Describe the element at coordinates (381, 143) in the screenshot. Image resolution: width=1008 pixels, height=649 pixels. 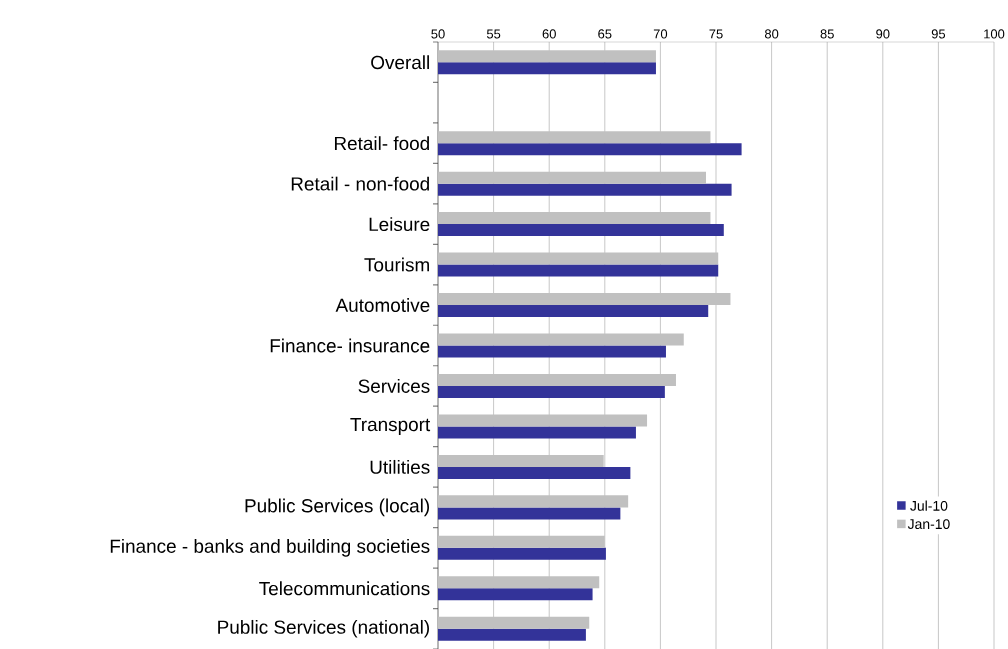
I see `y-tick-label: Retail- food` at that location.